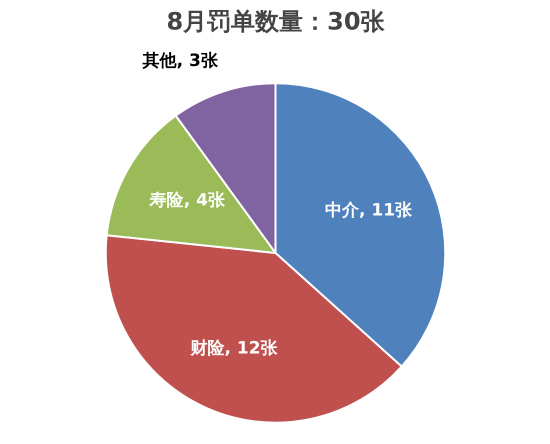  Describe the element at coordinates (234, 348) in the screenshot. I see `slice-label: 财险, 12张` at that location.